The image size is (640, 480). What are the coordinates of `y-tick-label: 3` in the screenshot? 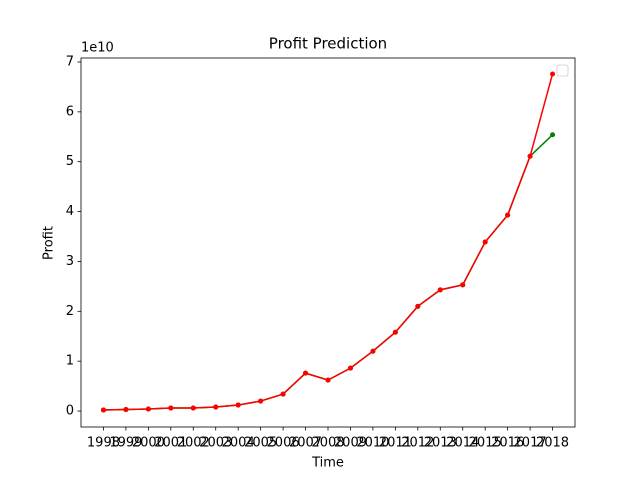 It's located at (70, 261).